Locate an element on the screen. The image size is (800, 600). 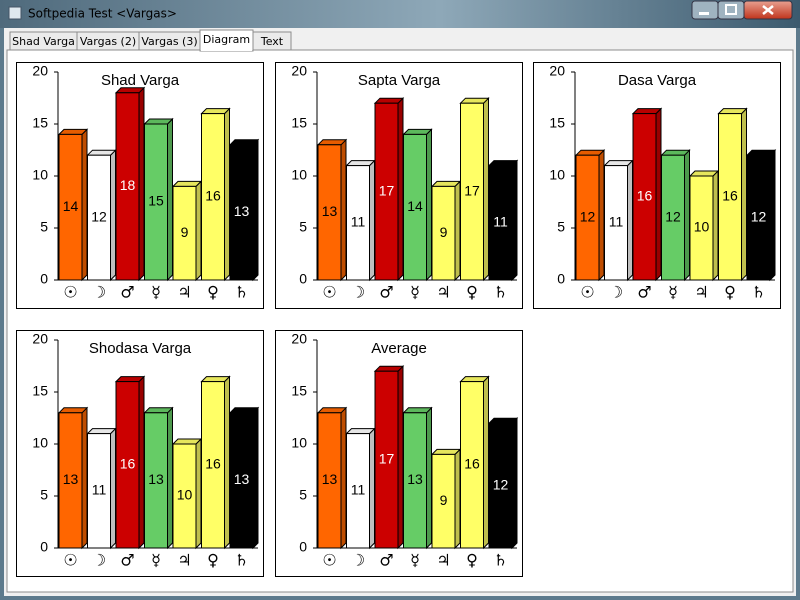
tab is located at coordinates (272, 41).